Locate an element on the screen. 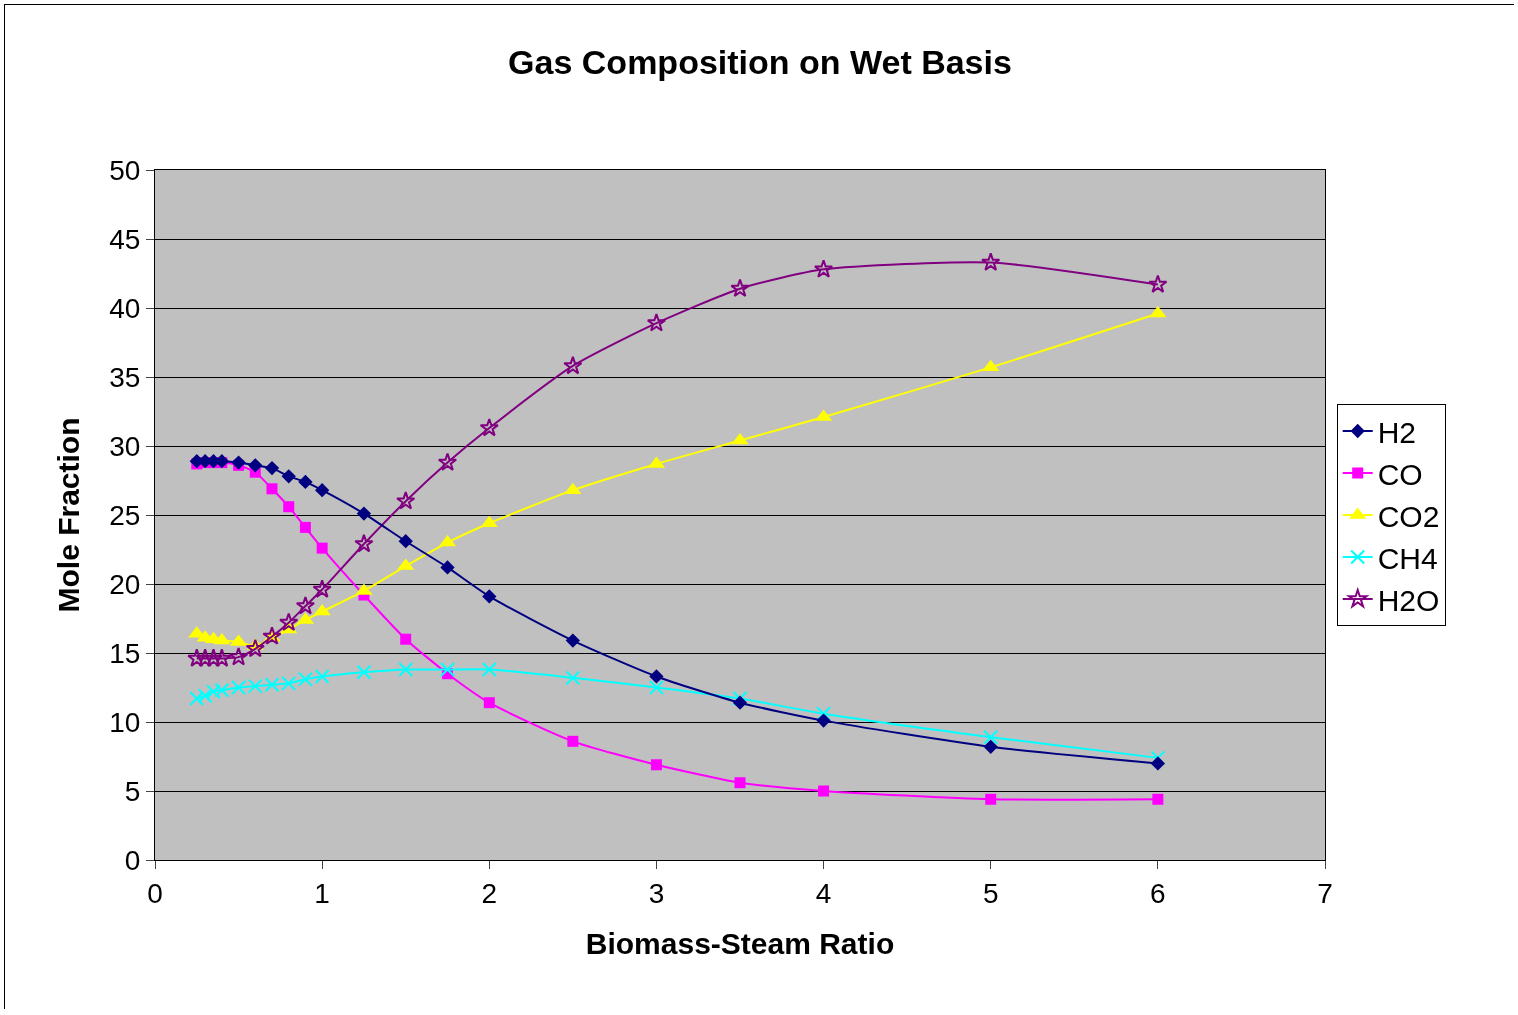  x-axis-title: Biomass-Steam Ratio is located at coordinates (740, 944).